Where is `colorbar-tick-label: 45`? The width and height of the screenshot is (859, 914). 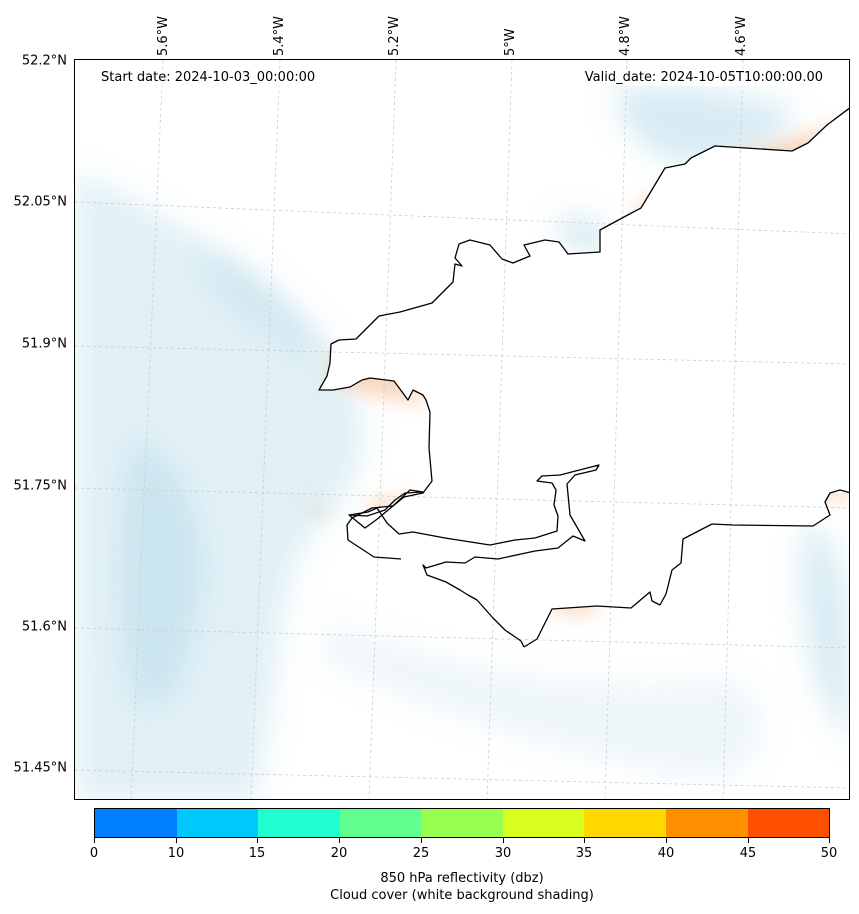
colorbar-tick-label: 45 is located at coordinates (748, 853).